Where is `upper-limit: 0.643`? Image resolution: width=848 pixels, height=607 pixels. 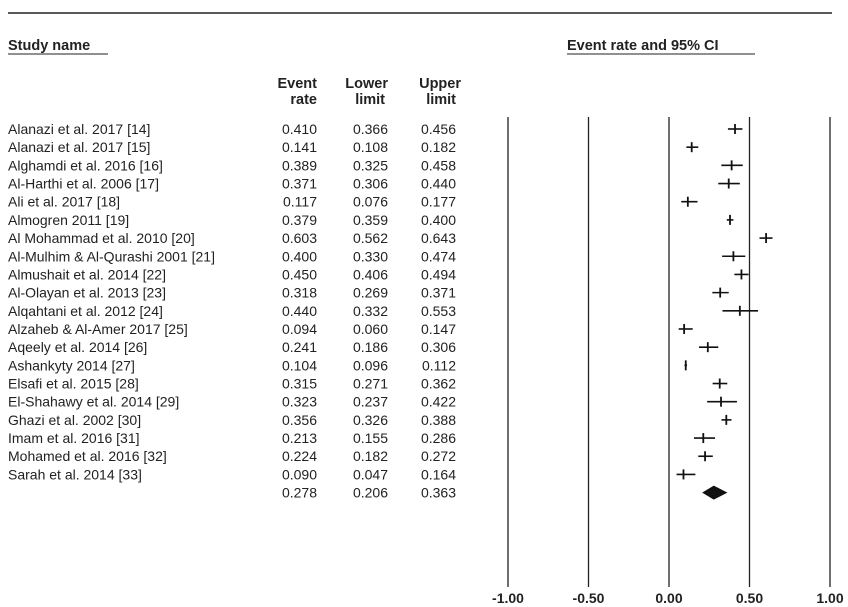 upper-limit: 0.643 is located at coordinates (438, 238).